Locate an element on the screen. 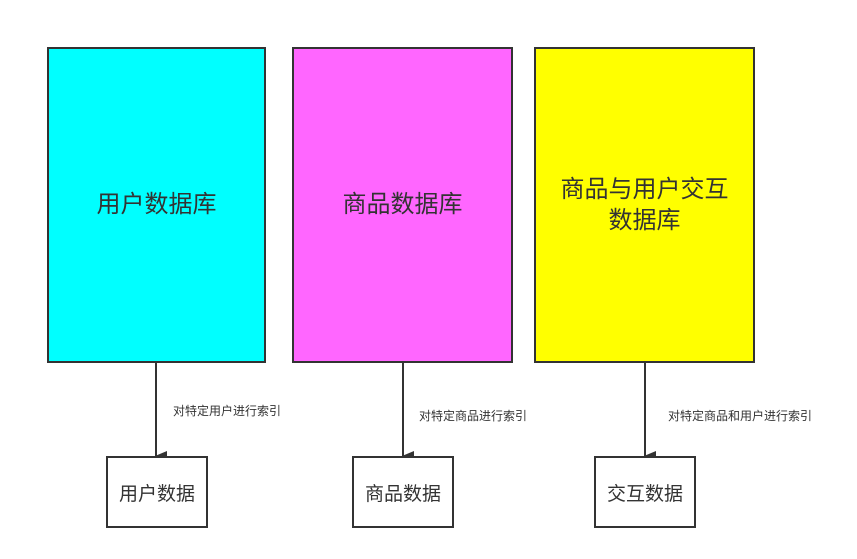 The width and height of the screenshot is (857, 559). product-data-box: 商品数据 is located at coordinates (403, 492).